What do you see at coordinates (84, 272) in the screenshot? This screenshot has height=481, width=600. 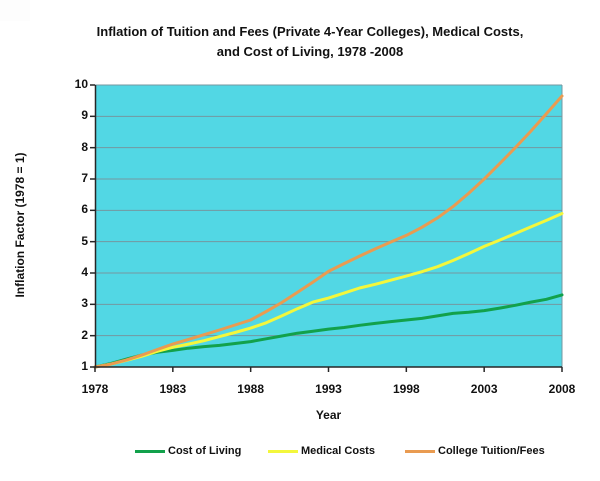 I see `y-tick-label-4: 4` at bounding box center [84, 272].